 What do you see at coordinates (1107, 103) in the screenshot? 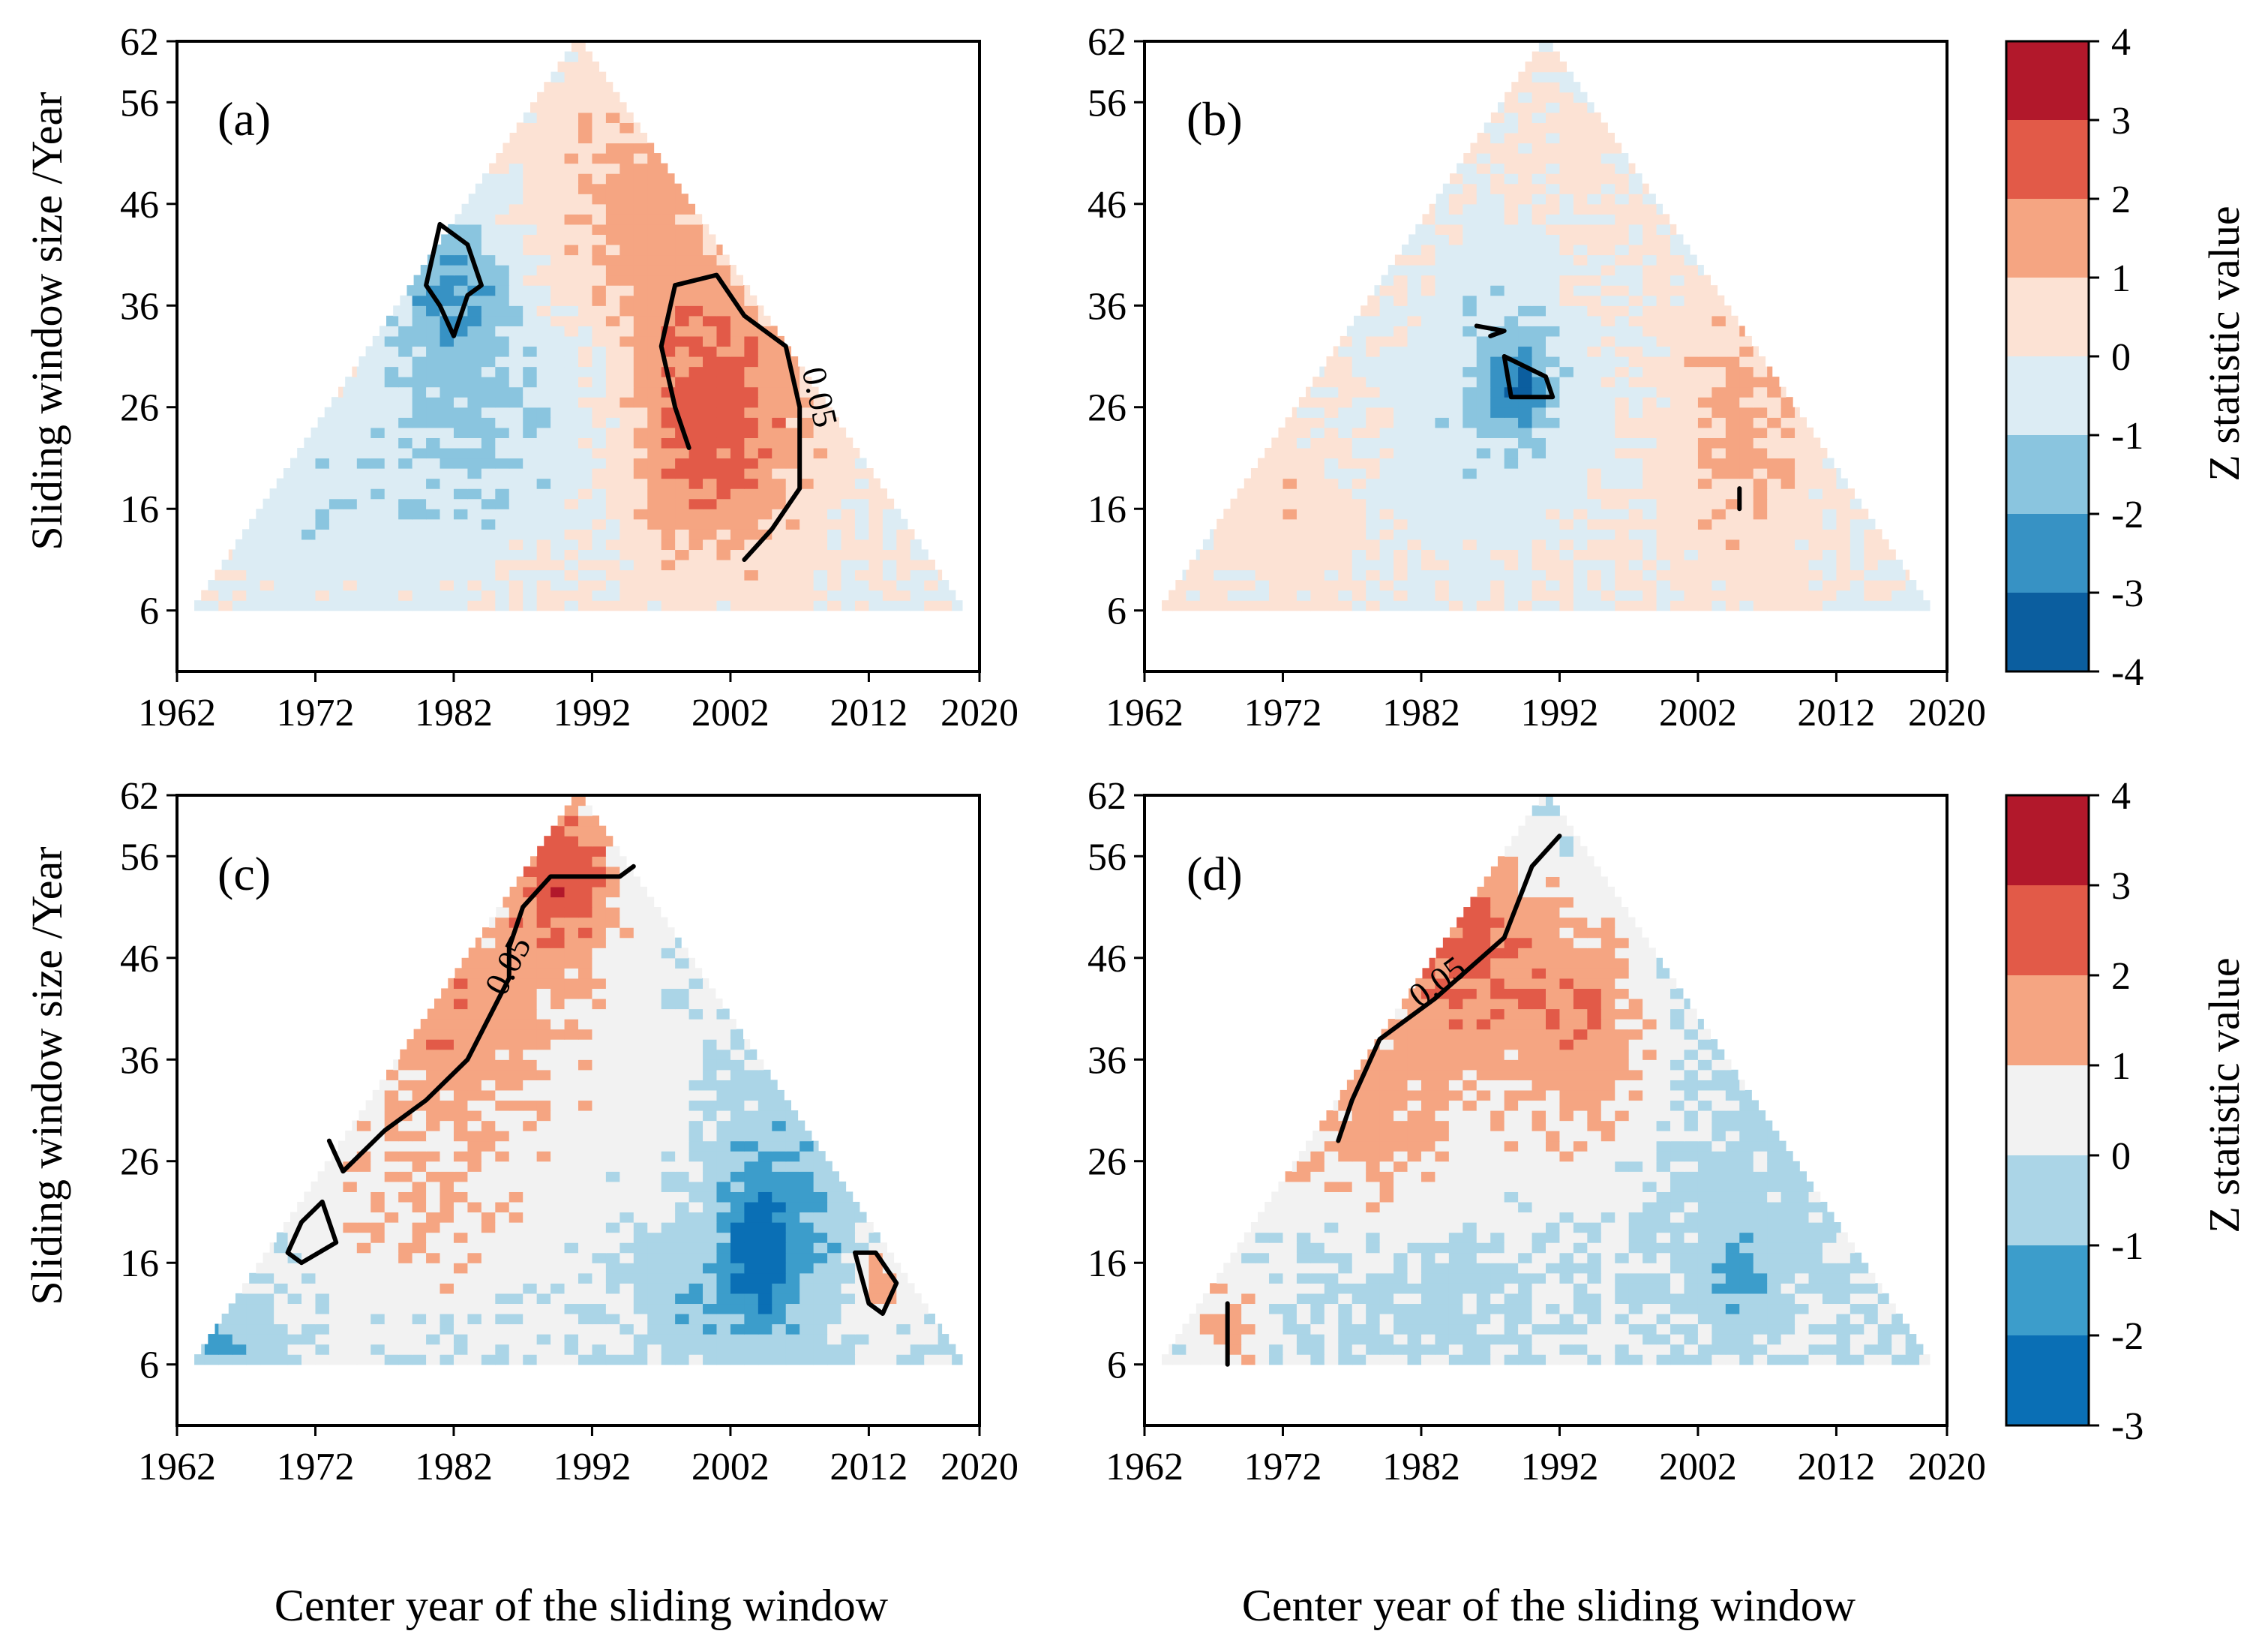
I see `y-tick-label: 56` at bounding box center [1107, 103].